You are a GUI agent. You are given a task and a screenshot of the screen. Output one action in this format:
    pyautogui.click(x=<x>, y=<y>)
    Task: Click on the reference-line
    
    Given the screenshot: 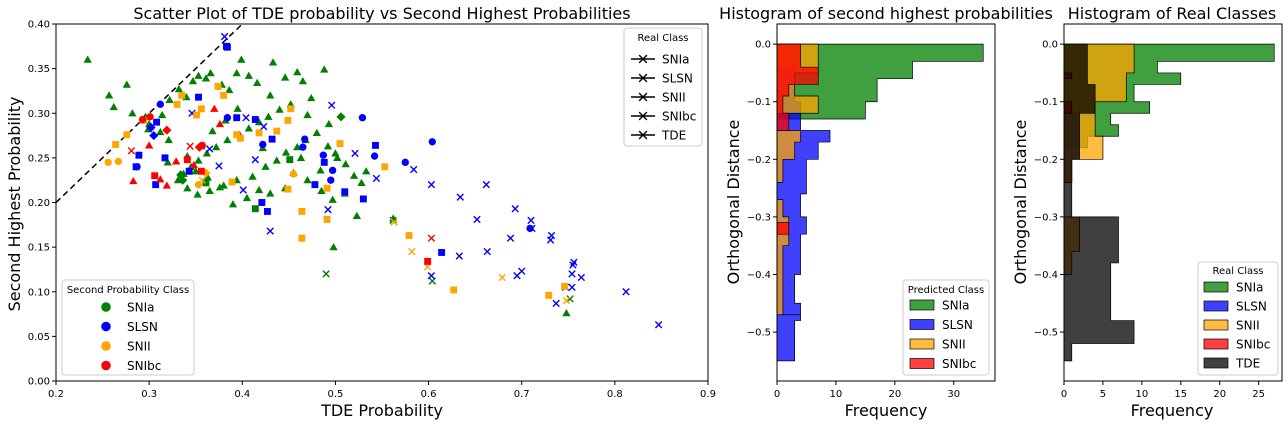 What is the action you would take?
    pyautogui.click(x=149, y=113)
    